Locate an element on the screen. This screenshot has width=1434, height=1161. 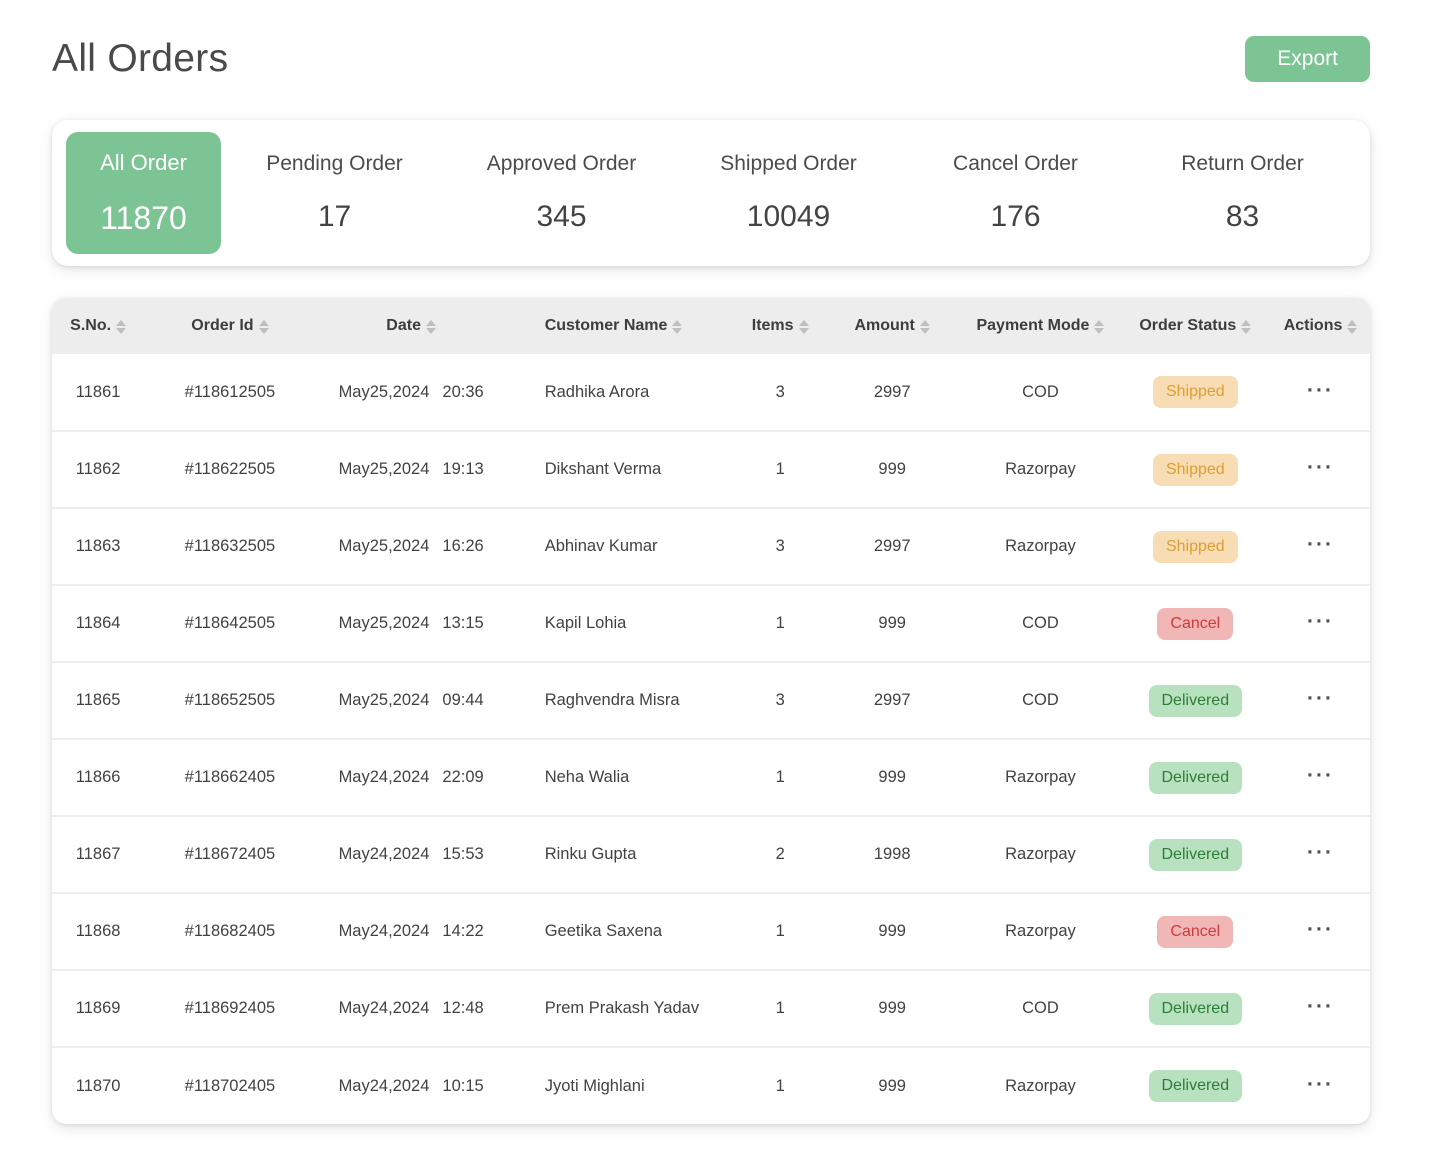
column-header-s-no: S.No. is located at coordinates (98, 326).